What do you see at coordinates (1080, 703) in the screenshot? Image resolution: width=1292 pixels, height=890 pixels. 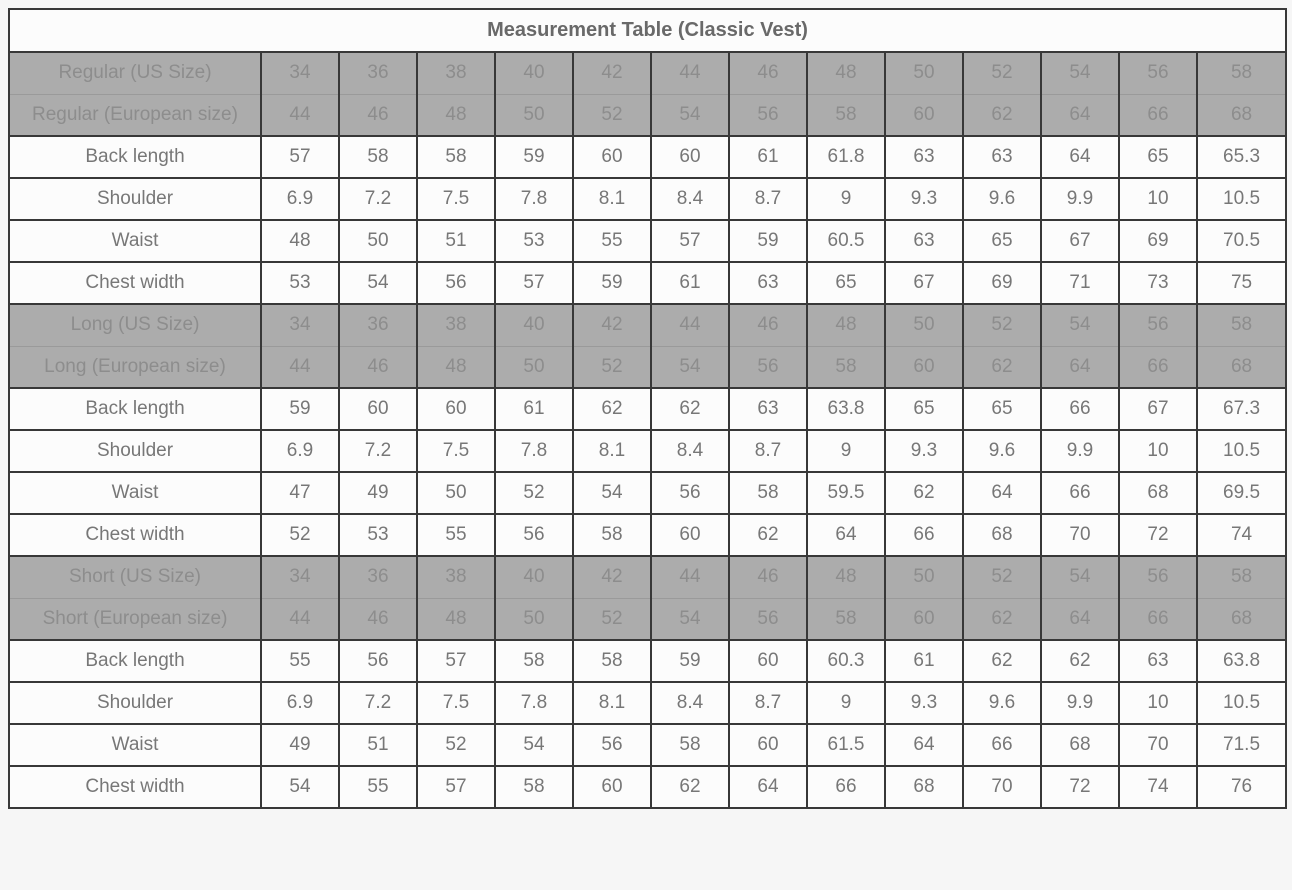 I see `measurement-value-cell: 9.9` at bounding box center [1080, 703].